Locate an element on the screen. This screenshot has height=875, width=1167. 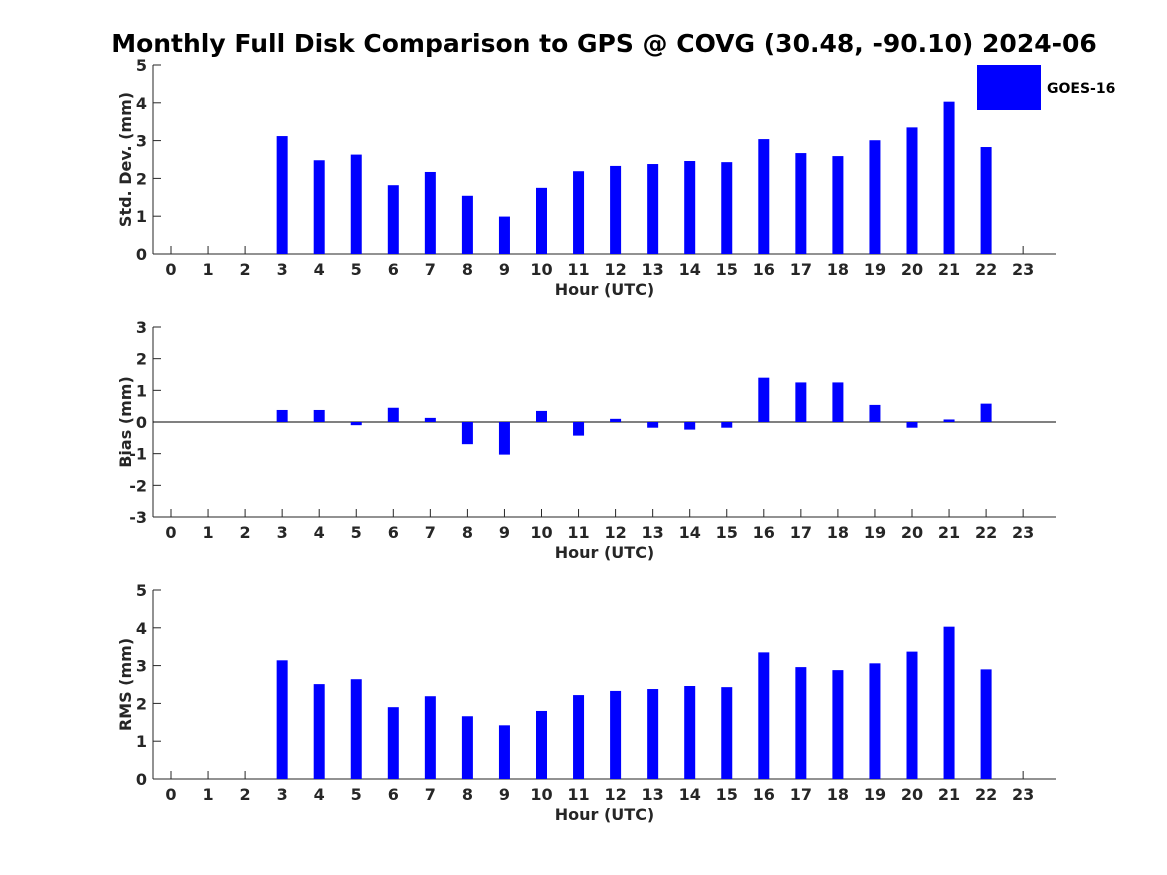
x-tick-label: 17 is located at coordinates (801, 532).